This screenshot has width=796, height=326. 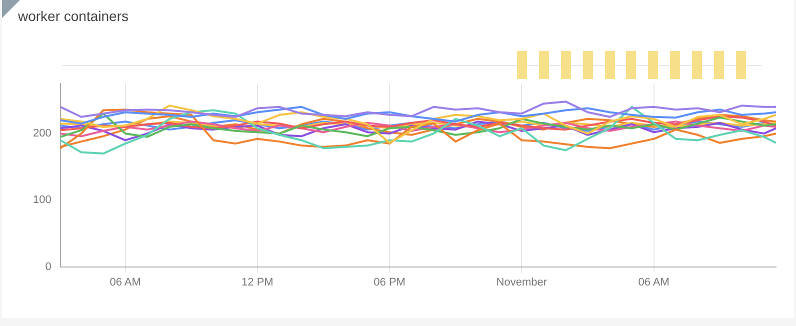 I want to click on y-tick-label: 200, so click(x=42, y=134).